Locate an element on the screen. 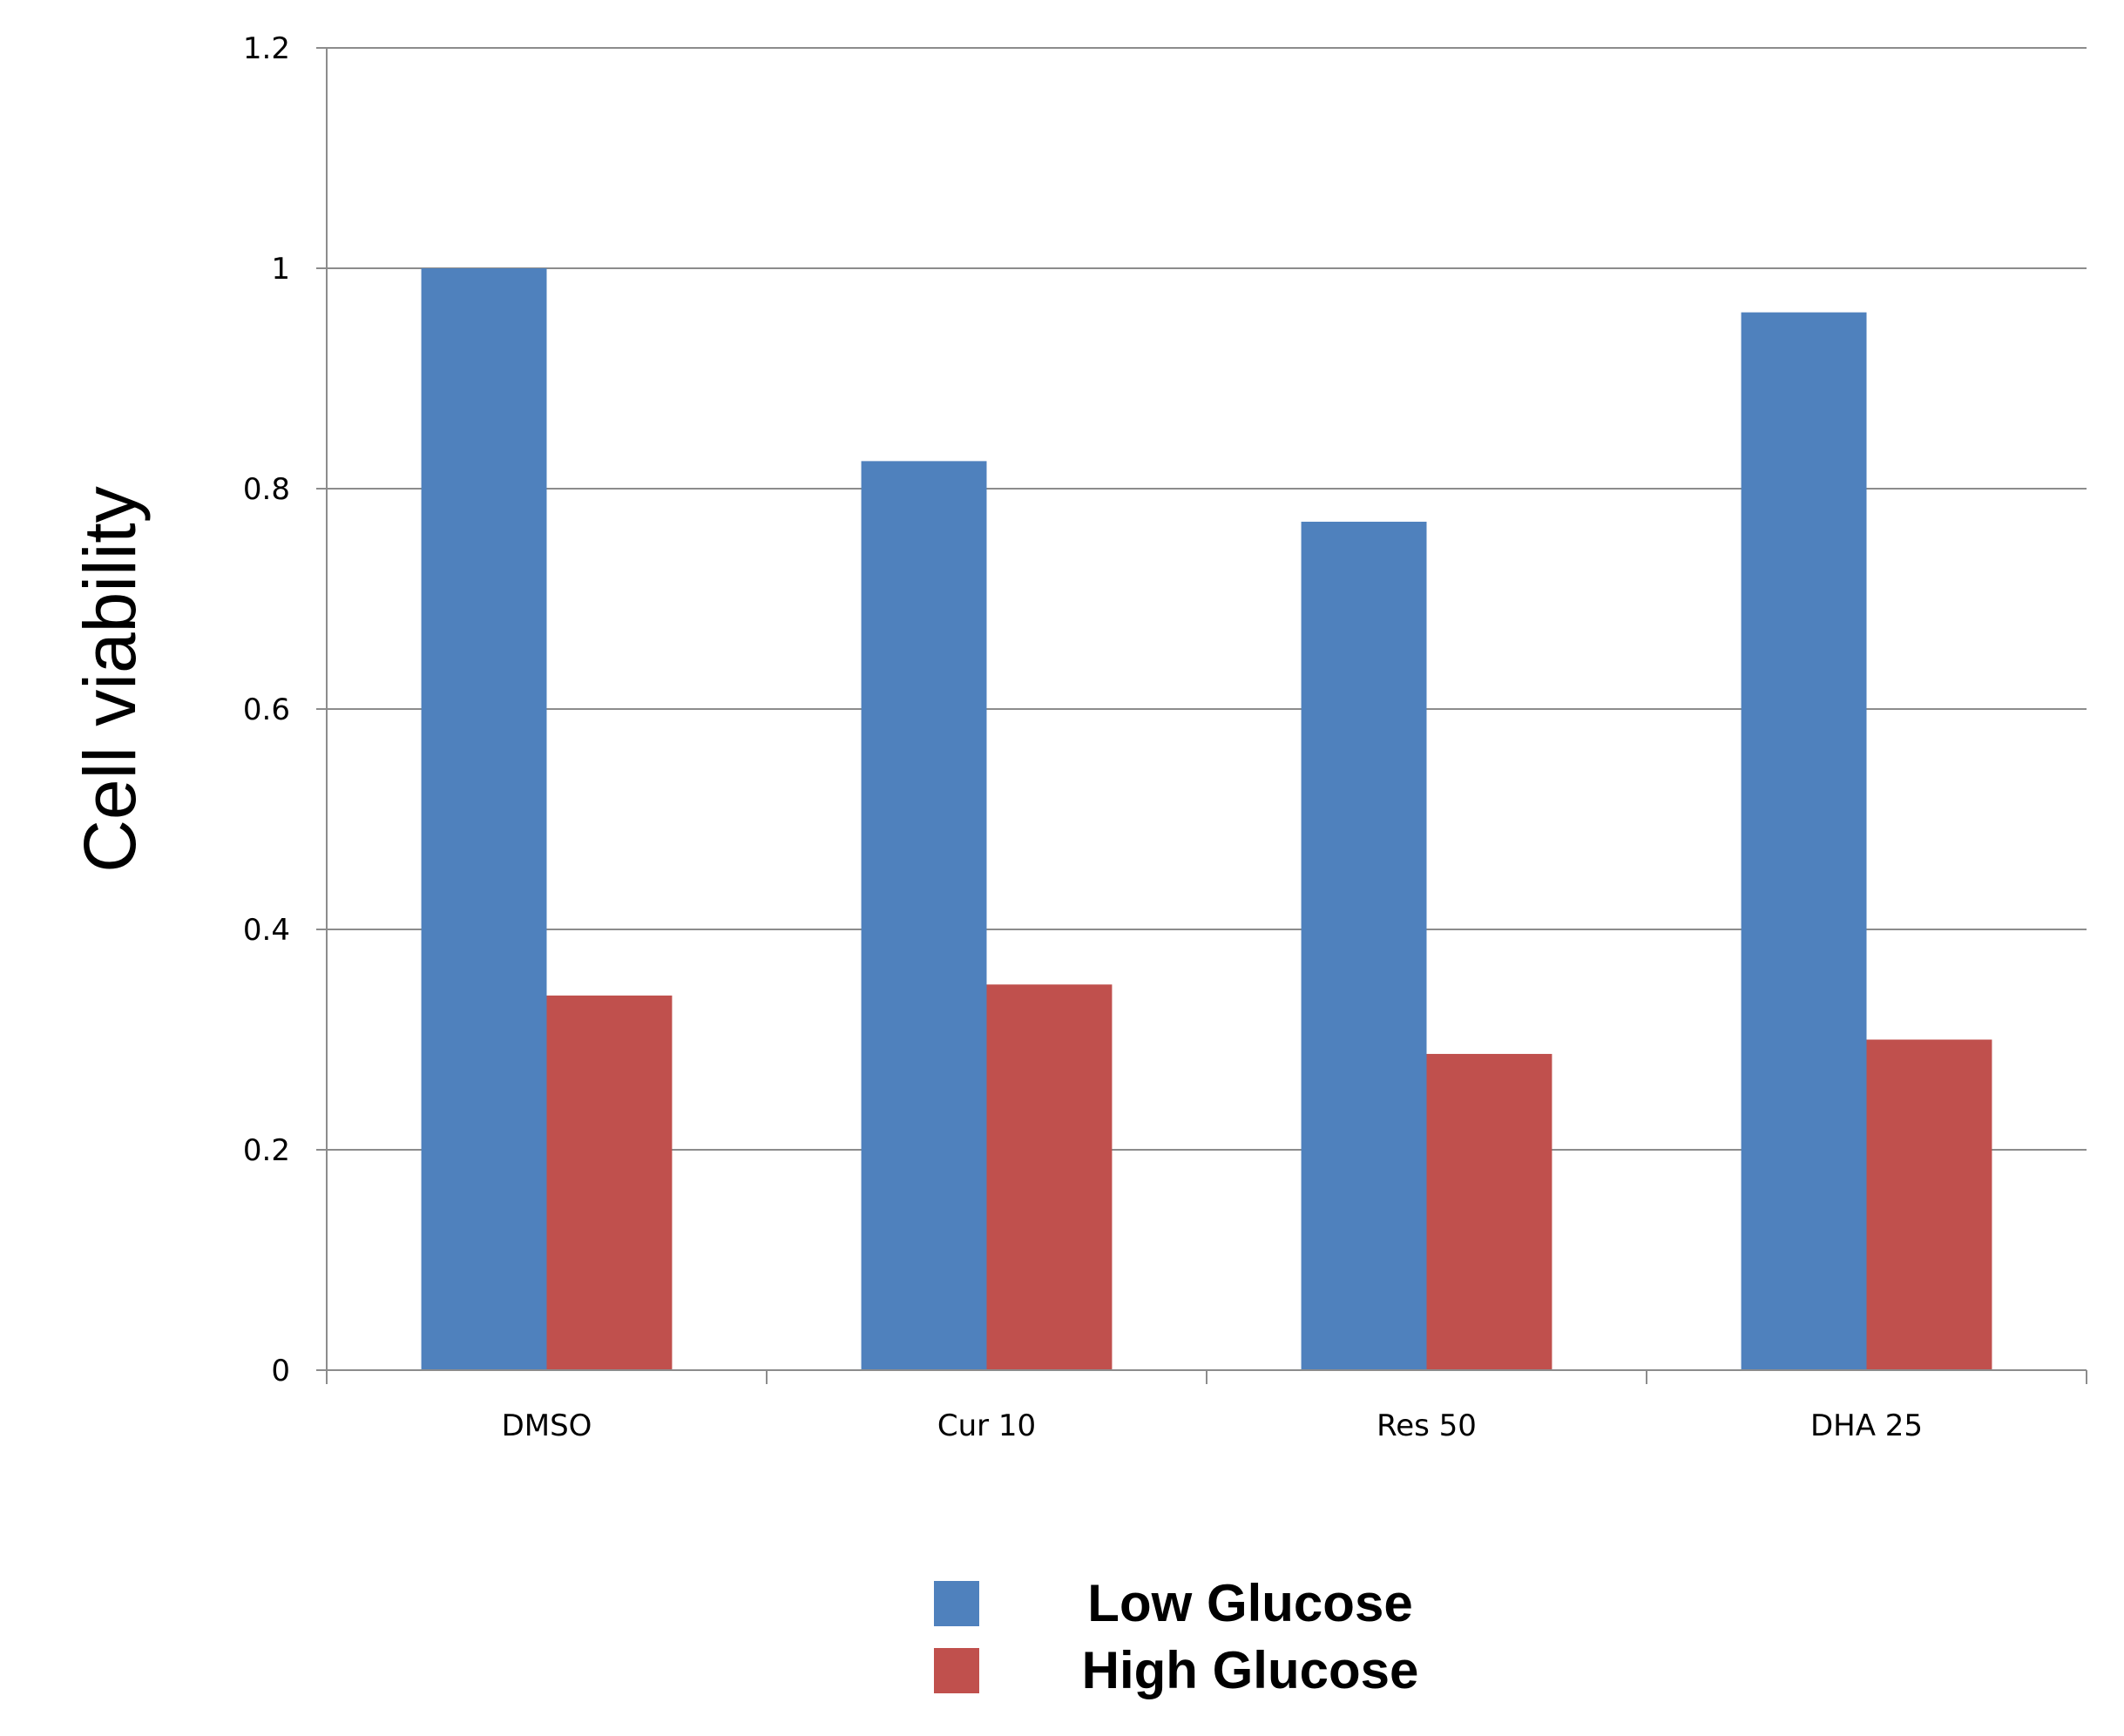 The height and width of the screenshot is (1736, 2124). y-tick-label: 0.6 is located at coordinates (267, 709).